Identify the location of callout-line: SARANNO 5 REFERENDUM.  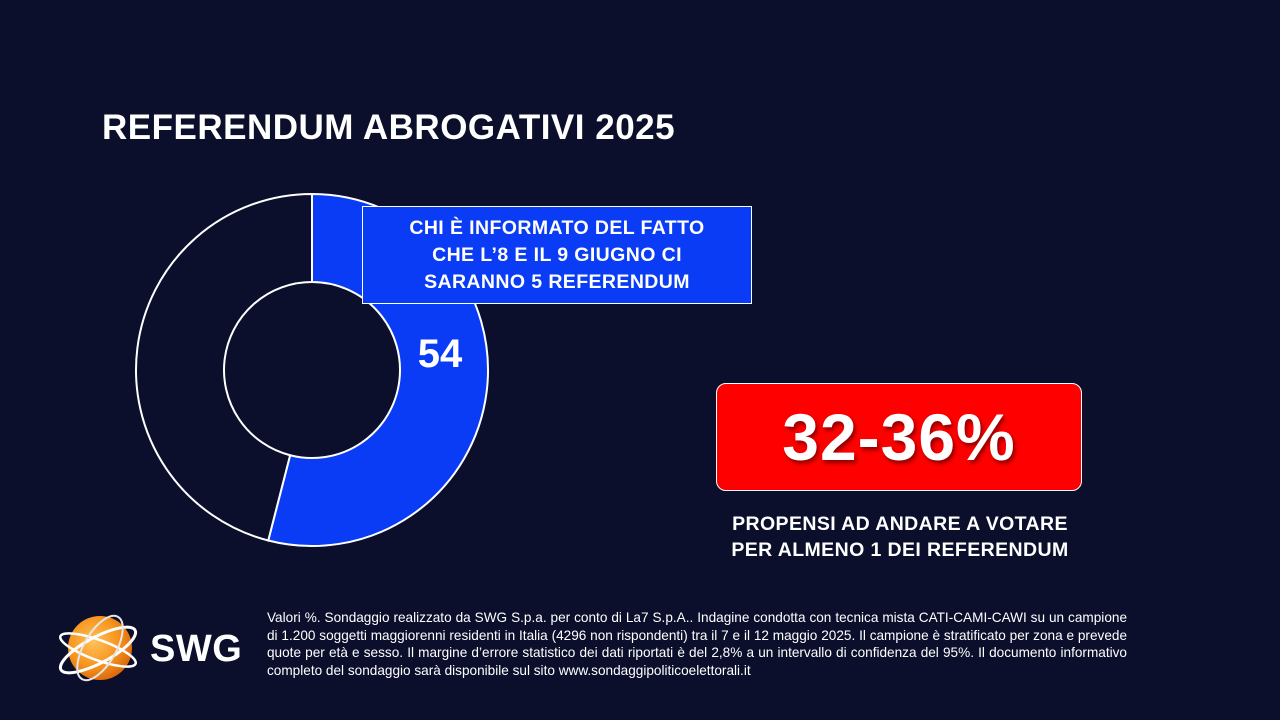
(557, 281).